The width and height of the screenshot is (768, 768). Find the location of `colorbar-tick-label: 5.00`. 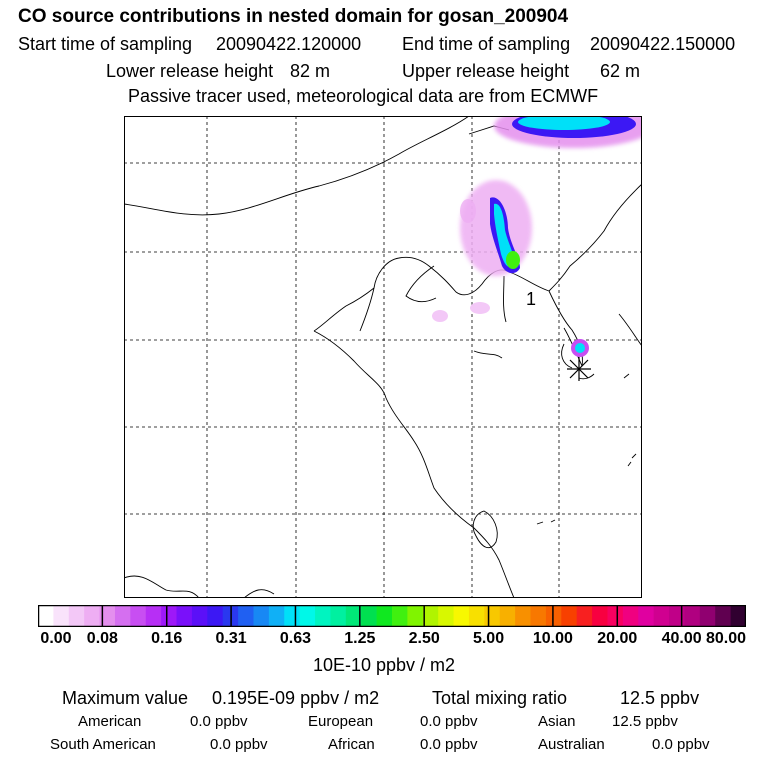

colorbar-tick-label: 5.00 is located at coordinates (488, 638).